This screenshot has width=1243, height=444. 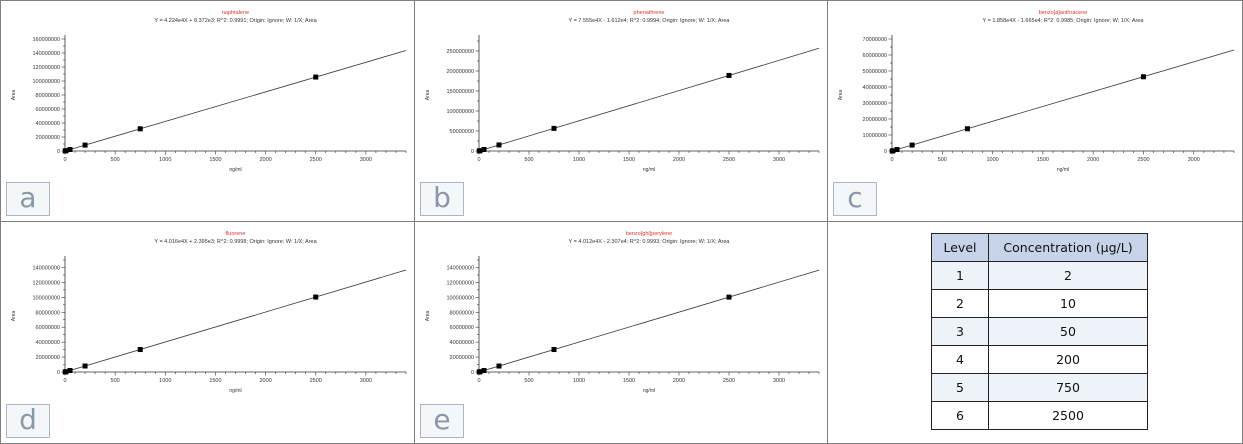 I want to click on panel-letter-d: d, so click(x=28, y=421).